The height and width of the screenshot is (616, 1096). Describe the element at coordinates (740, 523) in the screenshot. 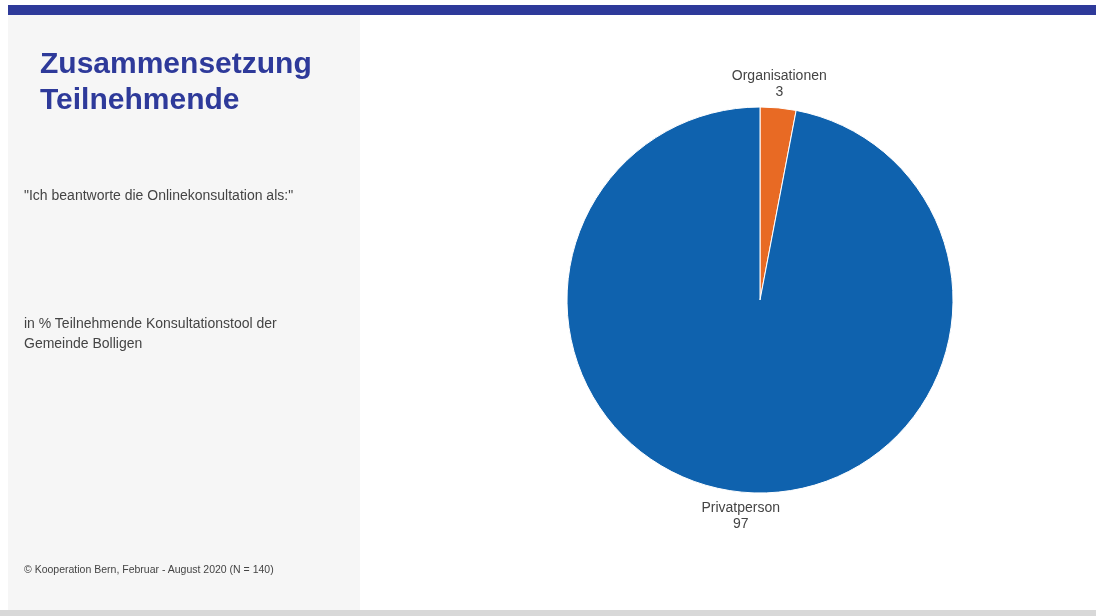

I see `data-label: 97` at that location.